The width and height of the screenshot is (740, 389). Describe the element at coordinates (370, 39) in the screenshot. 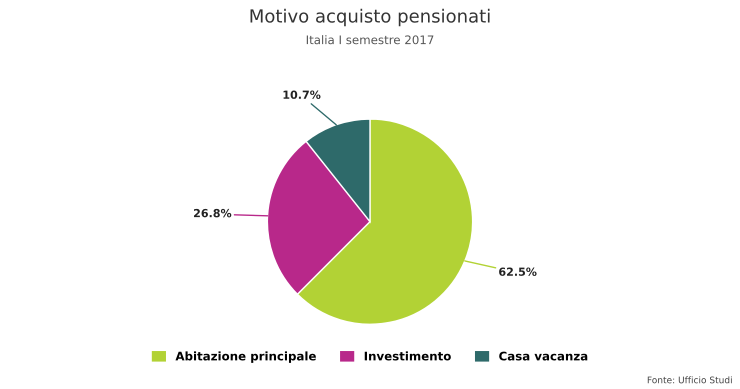

I see `chart-subtitle: Italia I semestre 2017` at that location.